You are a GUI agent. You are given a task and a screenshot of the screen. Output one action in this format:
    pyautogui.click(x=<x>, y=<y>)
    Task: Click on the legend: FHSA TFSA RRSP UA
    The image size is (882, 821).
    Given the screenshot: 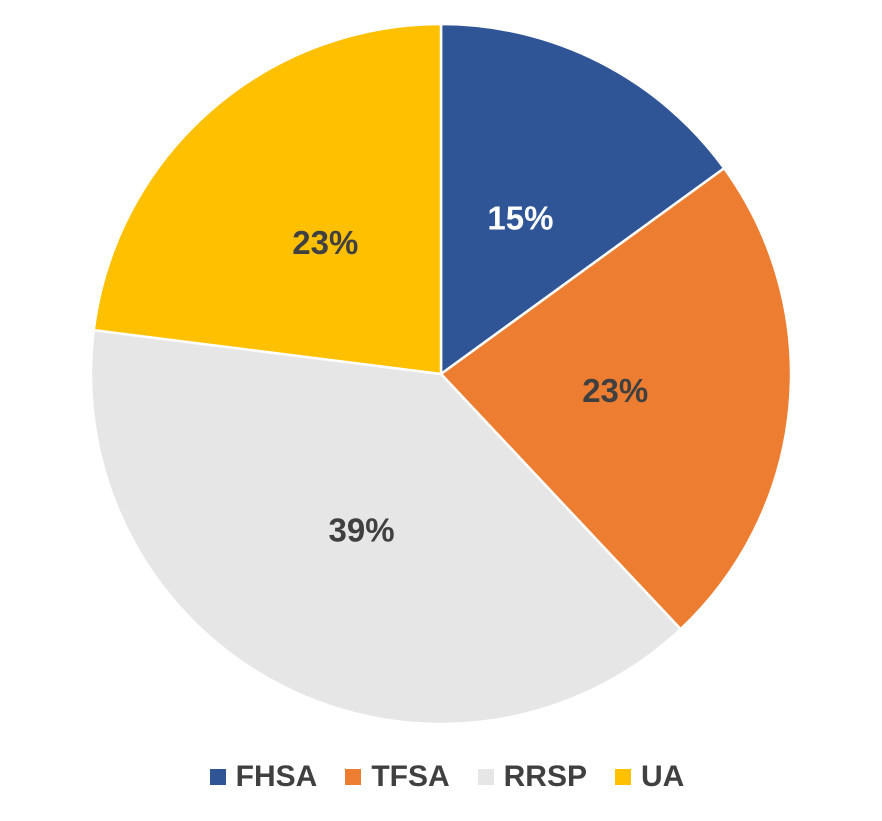 What is the action you would take?
    pyautogui.click(x=441, y=777)
    